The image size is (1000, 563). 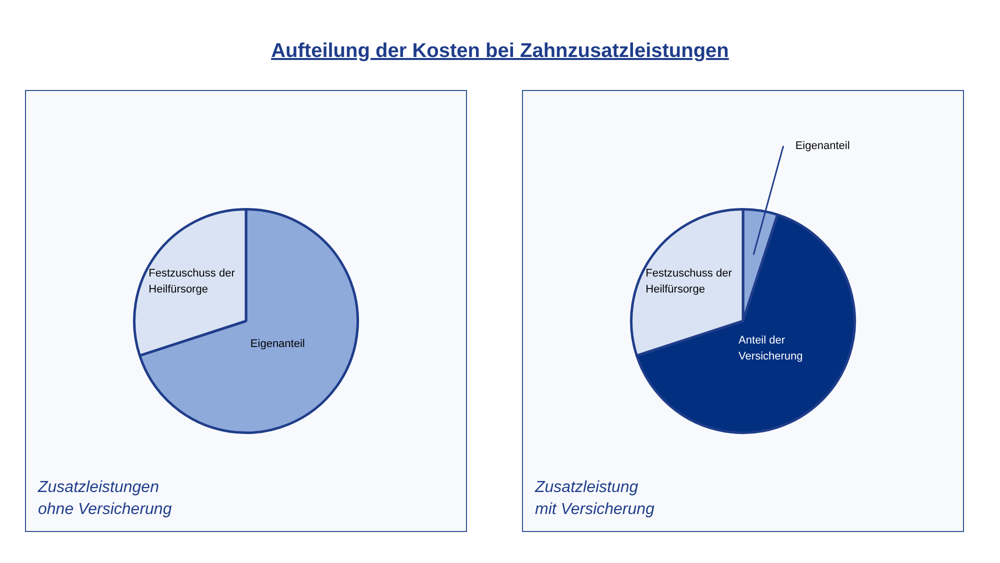 I want to click on slice-label: Anteil der Versicherung, so click(x=770, y=348).